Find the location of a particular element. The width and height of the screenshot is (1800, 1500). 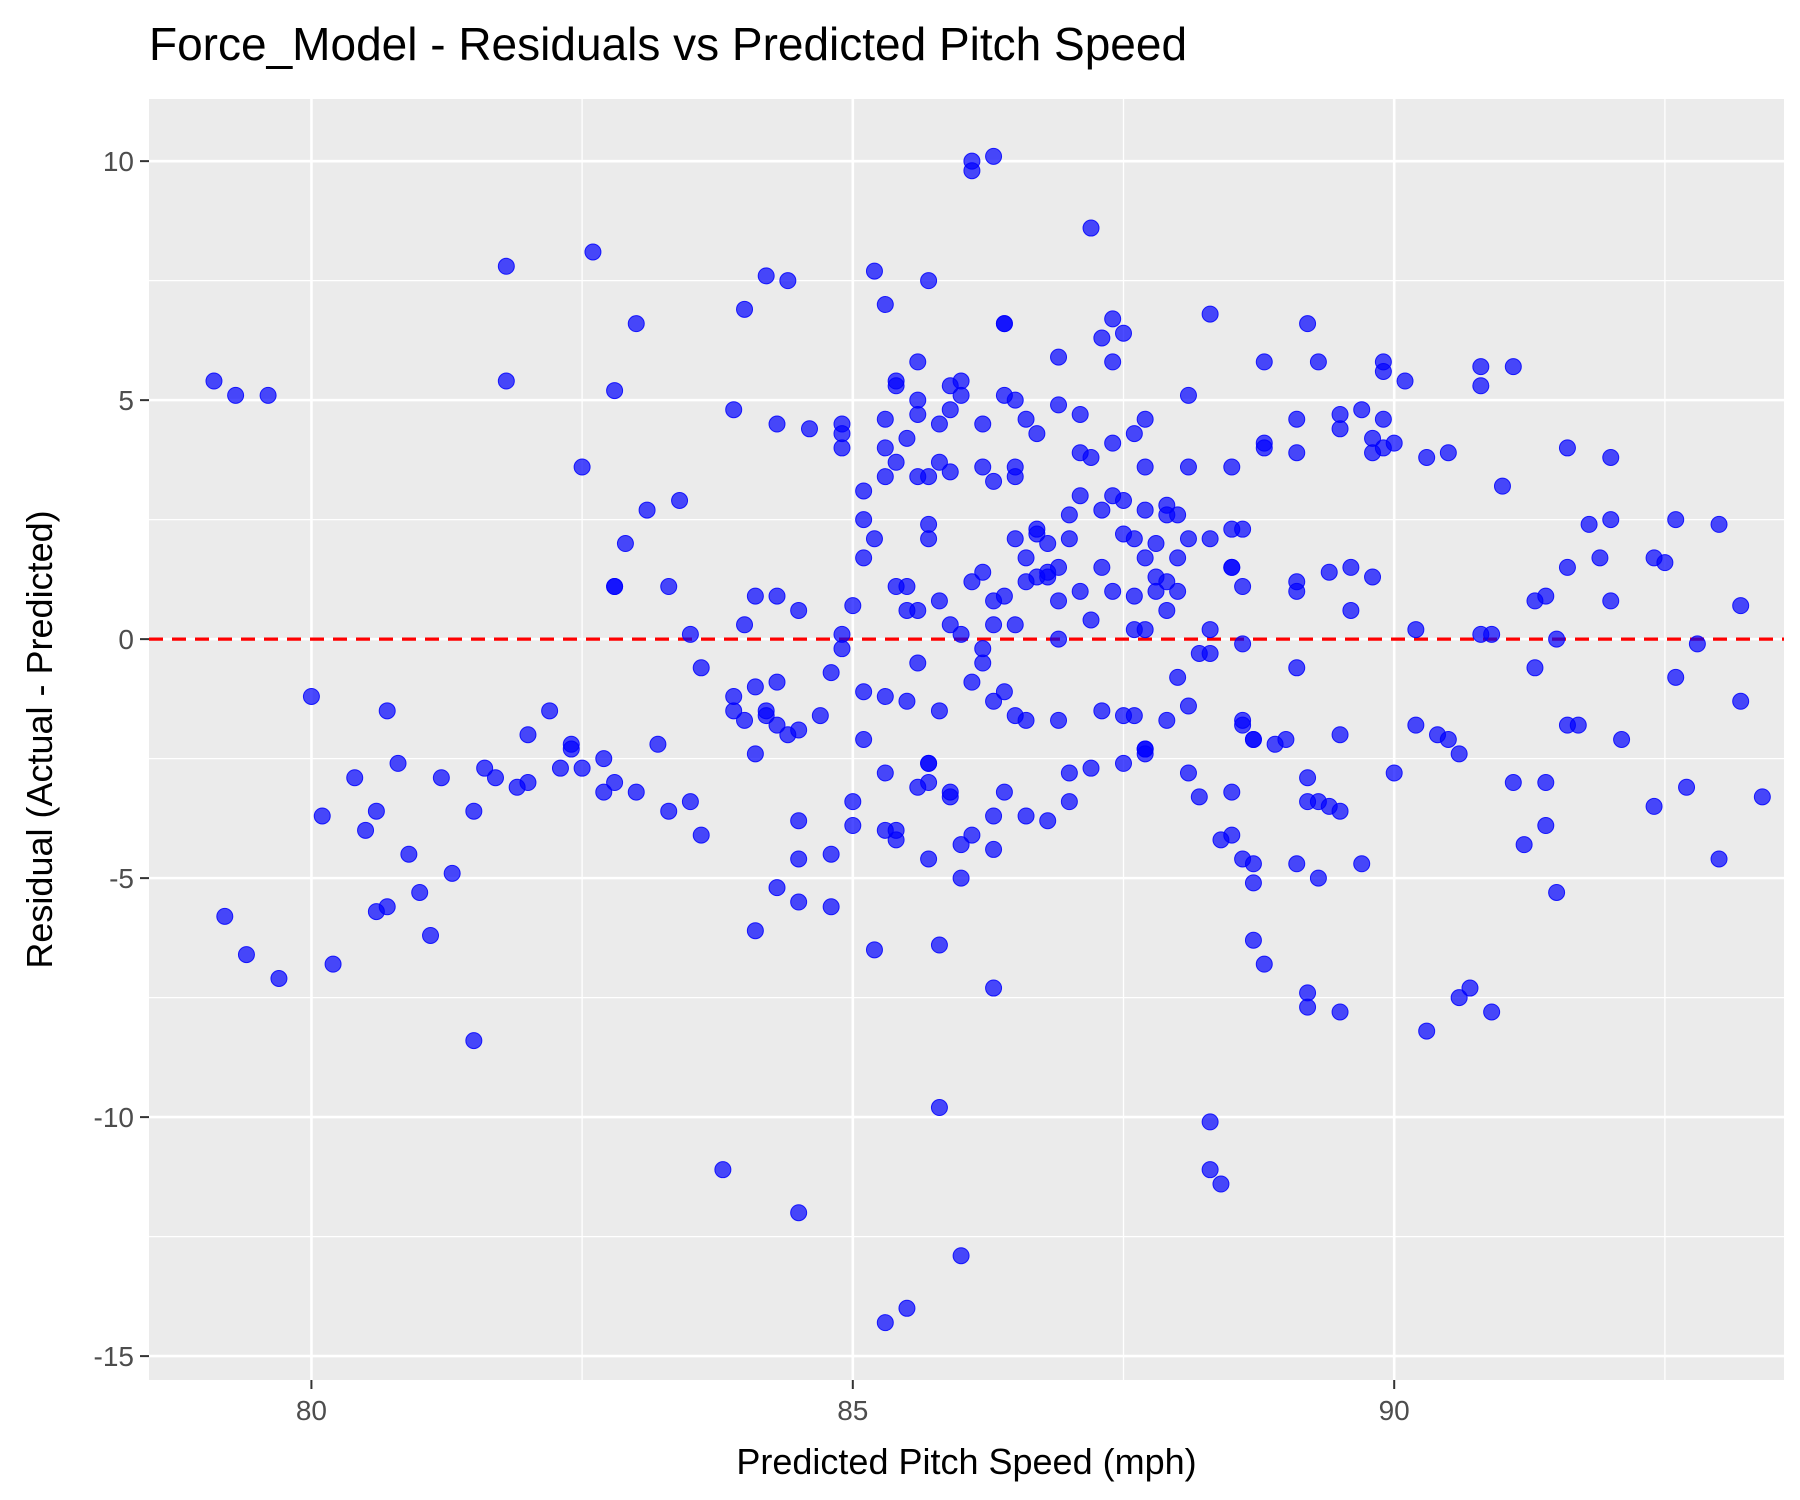

y-tick-label: -5 is located at coordinates (121, 878).